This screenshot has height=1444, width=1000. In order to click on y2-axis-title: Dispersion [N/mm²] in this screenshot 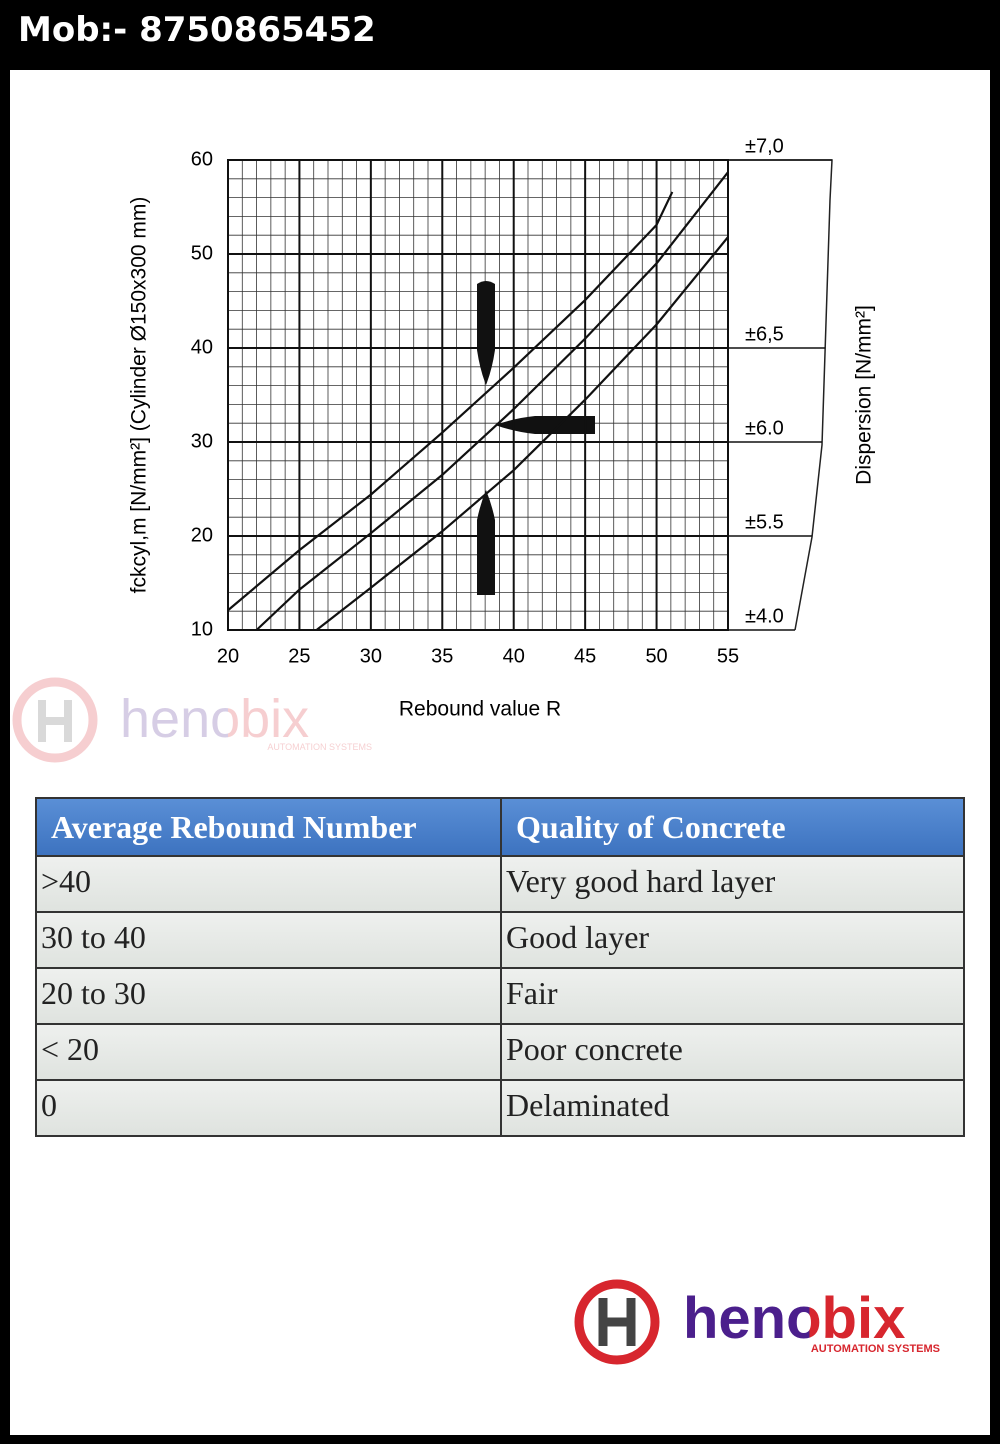, I will do `click(864, 395)`.